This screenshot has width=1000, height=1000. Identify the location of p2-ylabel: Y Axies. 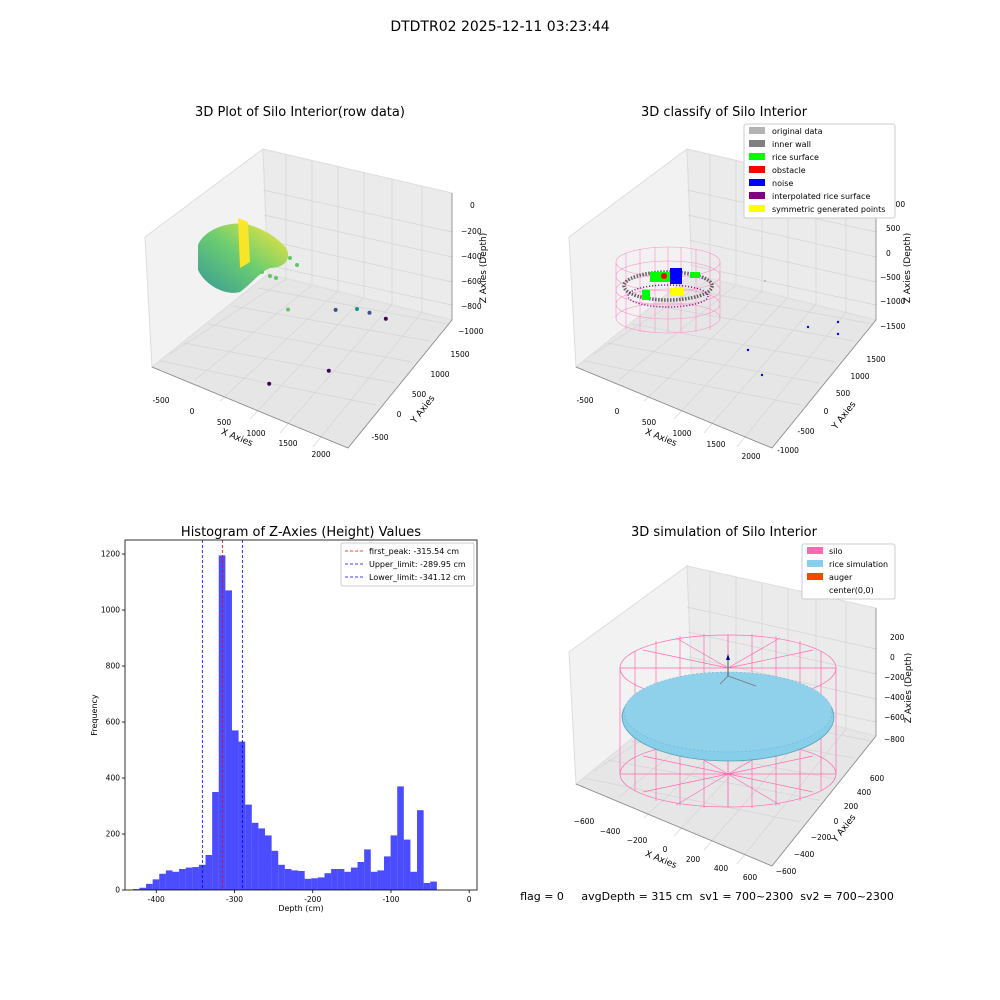
(844, 416).